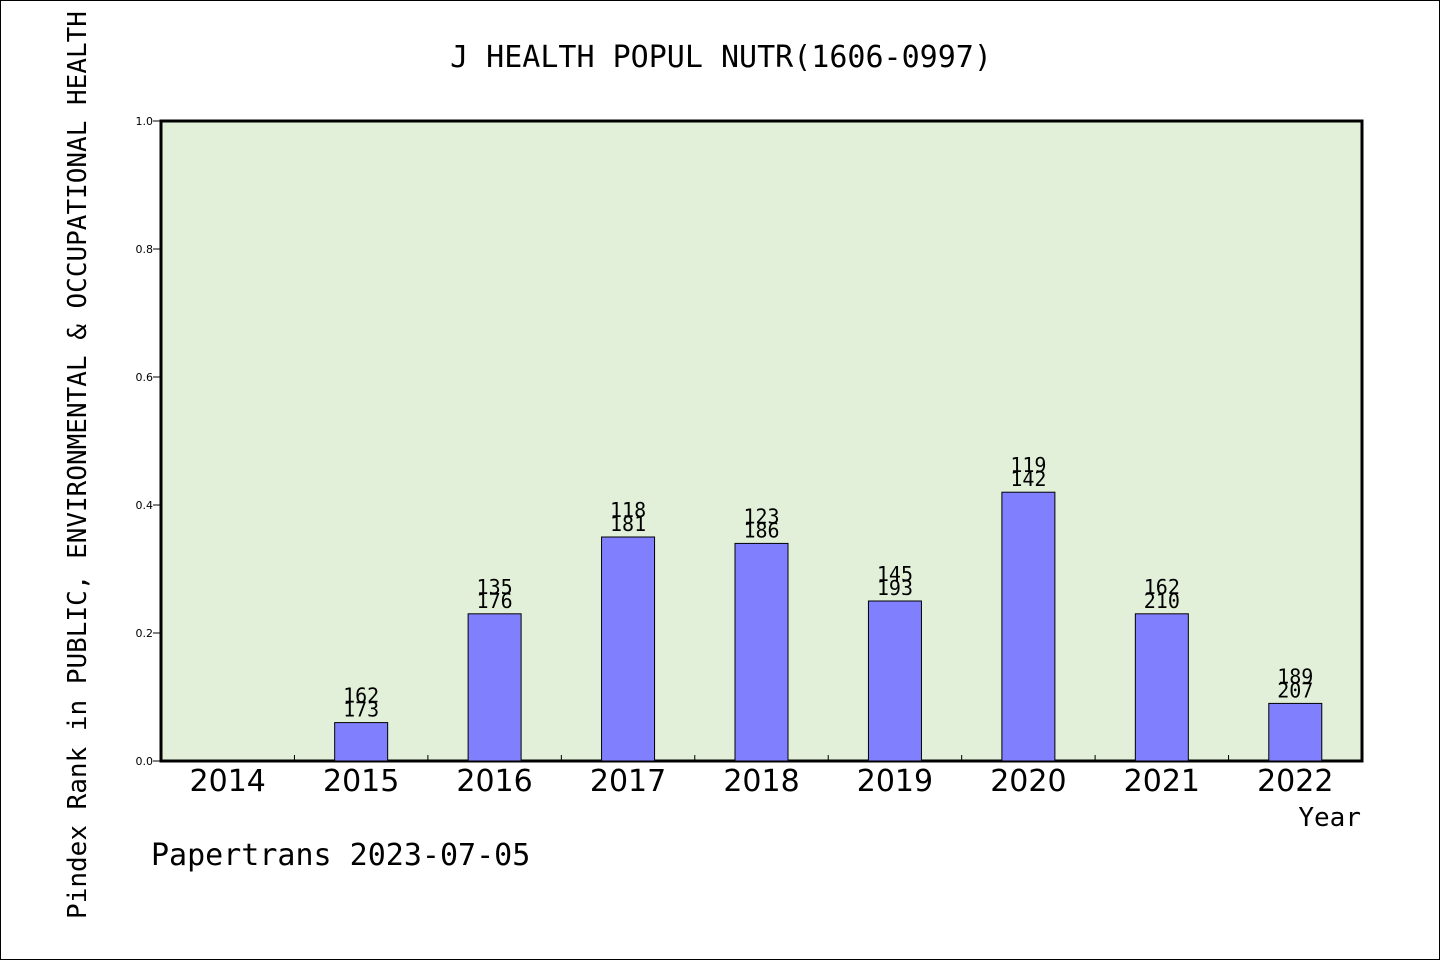 This screenshot has height=961, width=1440. I want to click on bar-label-bottom: 210, so click(1162, 601).